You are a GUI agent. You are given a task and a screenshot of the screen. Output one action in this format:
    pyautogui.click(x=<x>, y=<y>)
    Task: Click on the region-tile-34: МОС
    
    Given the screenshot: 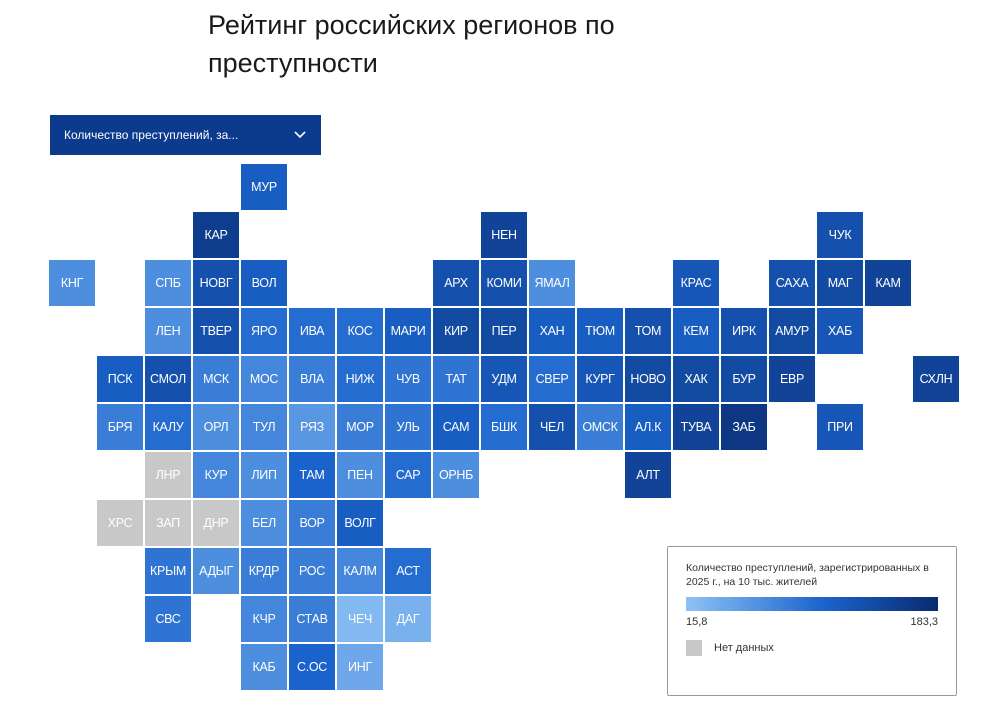 What is the action you would take?
    pyautogui.click(x=264, y=379)
    